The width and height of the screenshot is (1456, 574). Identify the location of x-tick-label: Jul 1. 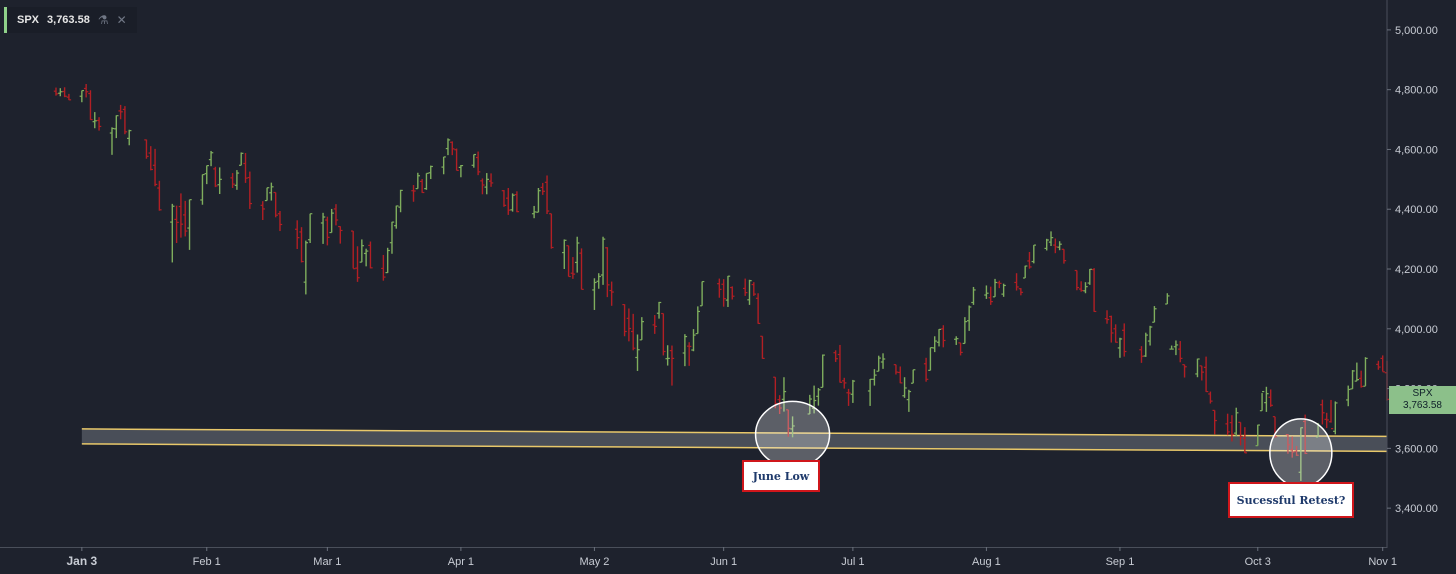
(852, 562).